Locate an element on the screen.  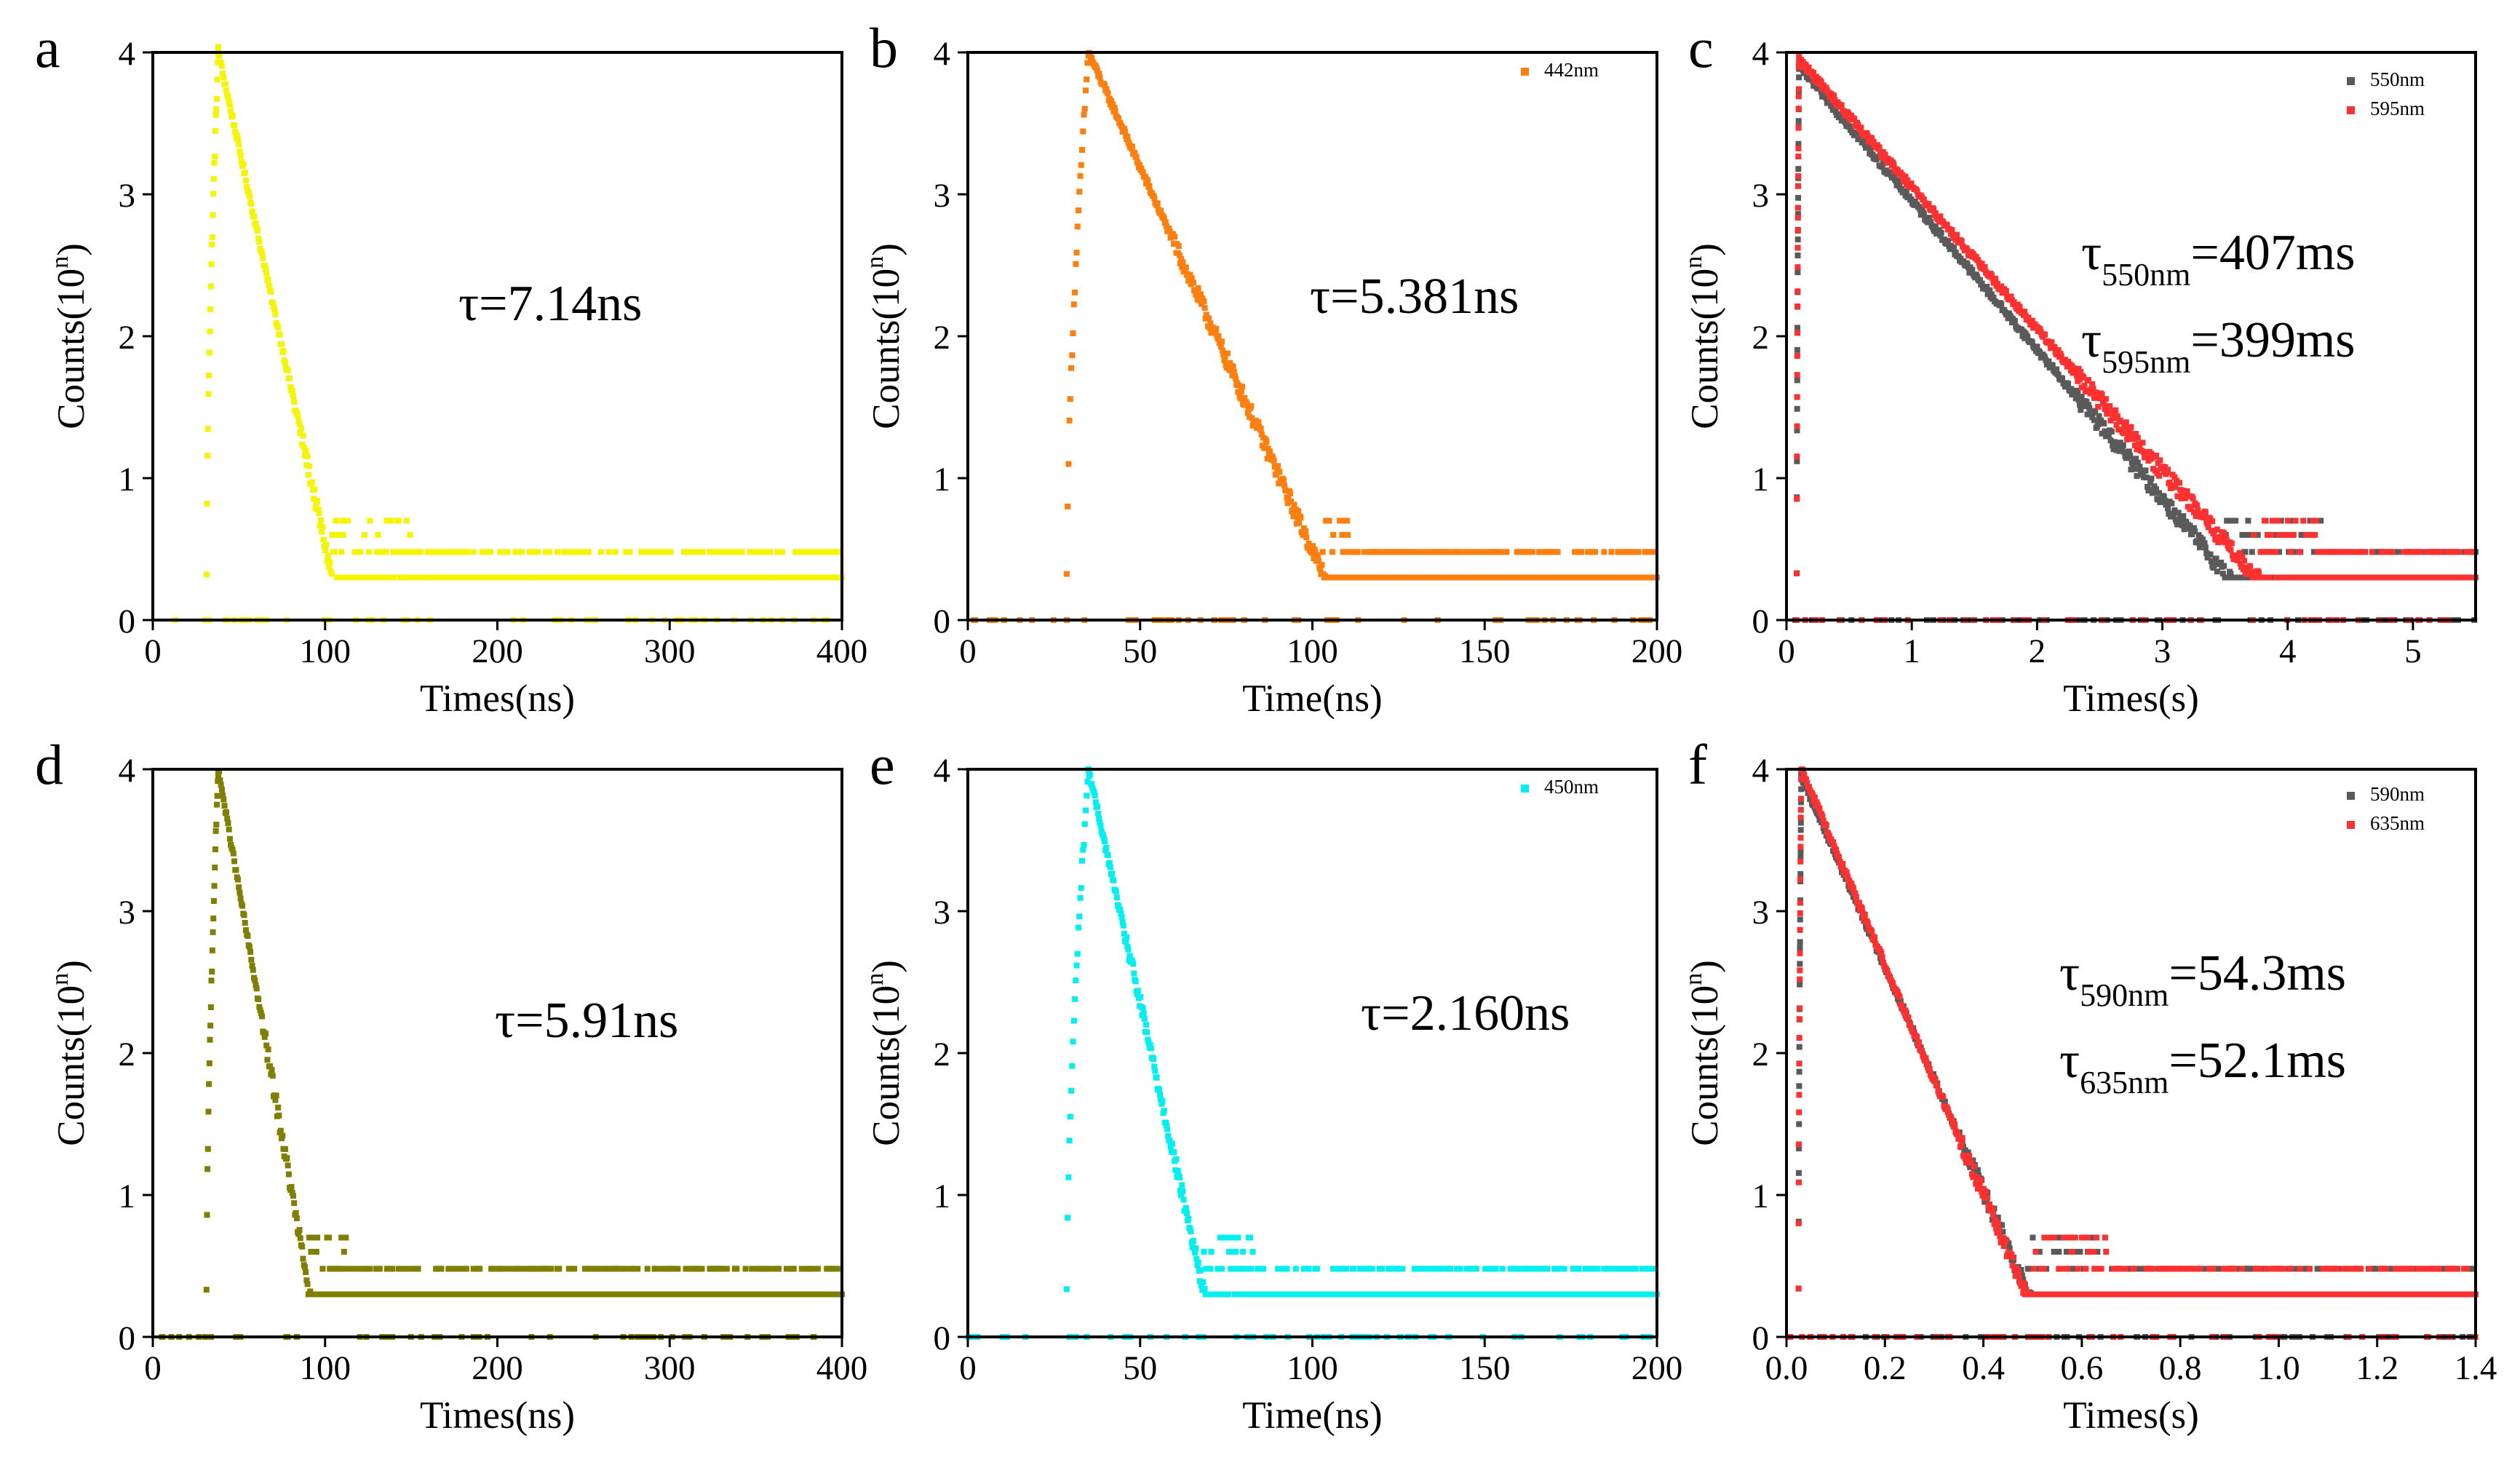
panel-letter: e is located at coordinates (882, 765).